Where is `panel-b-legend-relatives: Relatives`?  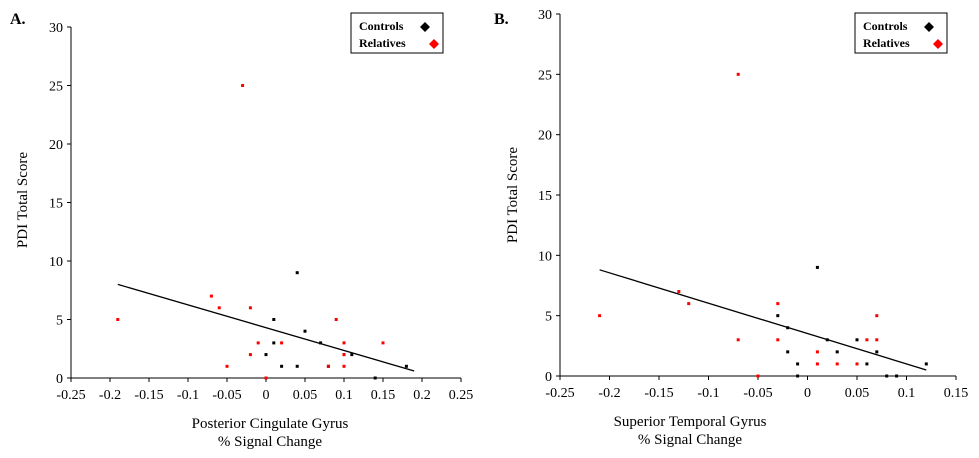 panel-b-legend-relatives: Relatives is located at coordinates (886, 43).